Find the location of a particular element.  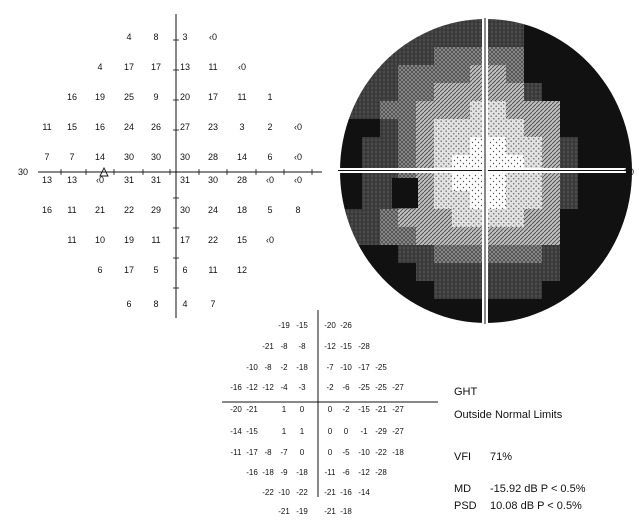

threshold-value: 31 is located at coordinates (185, 180).